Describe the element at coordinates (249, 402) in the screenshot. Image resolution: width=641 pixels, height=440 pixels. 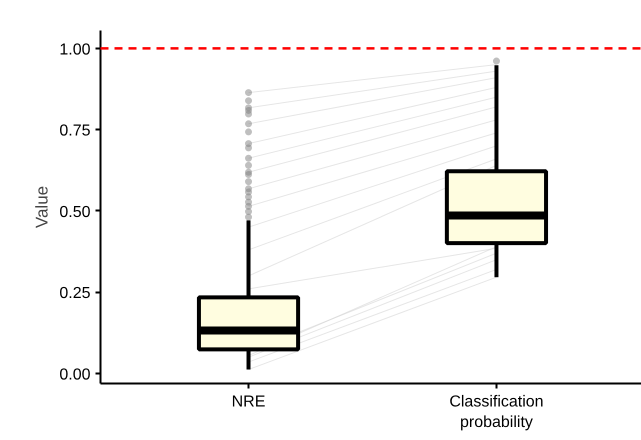
I see `x-tick-label: NRE` at that location.